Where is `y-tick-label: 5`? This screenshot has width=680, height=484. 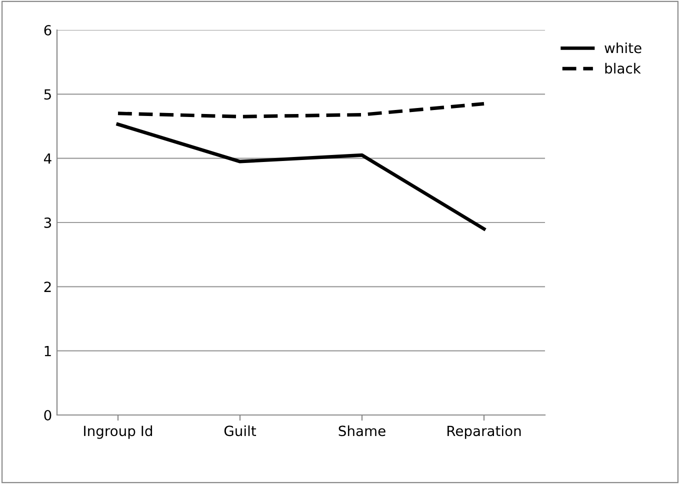 y-tick-label: 5 is located at coordinates (47, 94).